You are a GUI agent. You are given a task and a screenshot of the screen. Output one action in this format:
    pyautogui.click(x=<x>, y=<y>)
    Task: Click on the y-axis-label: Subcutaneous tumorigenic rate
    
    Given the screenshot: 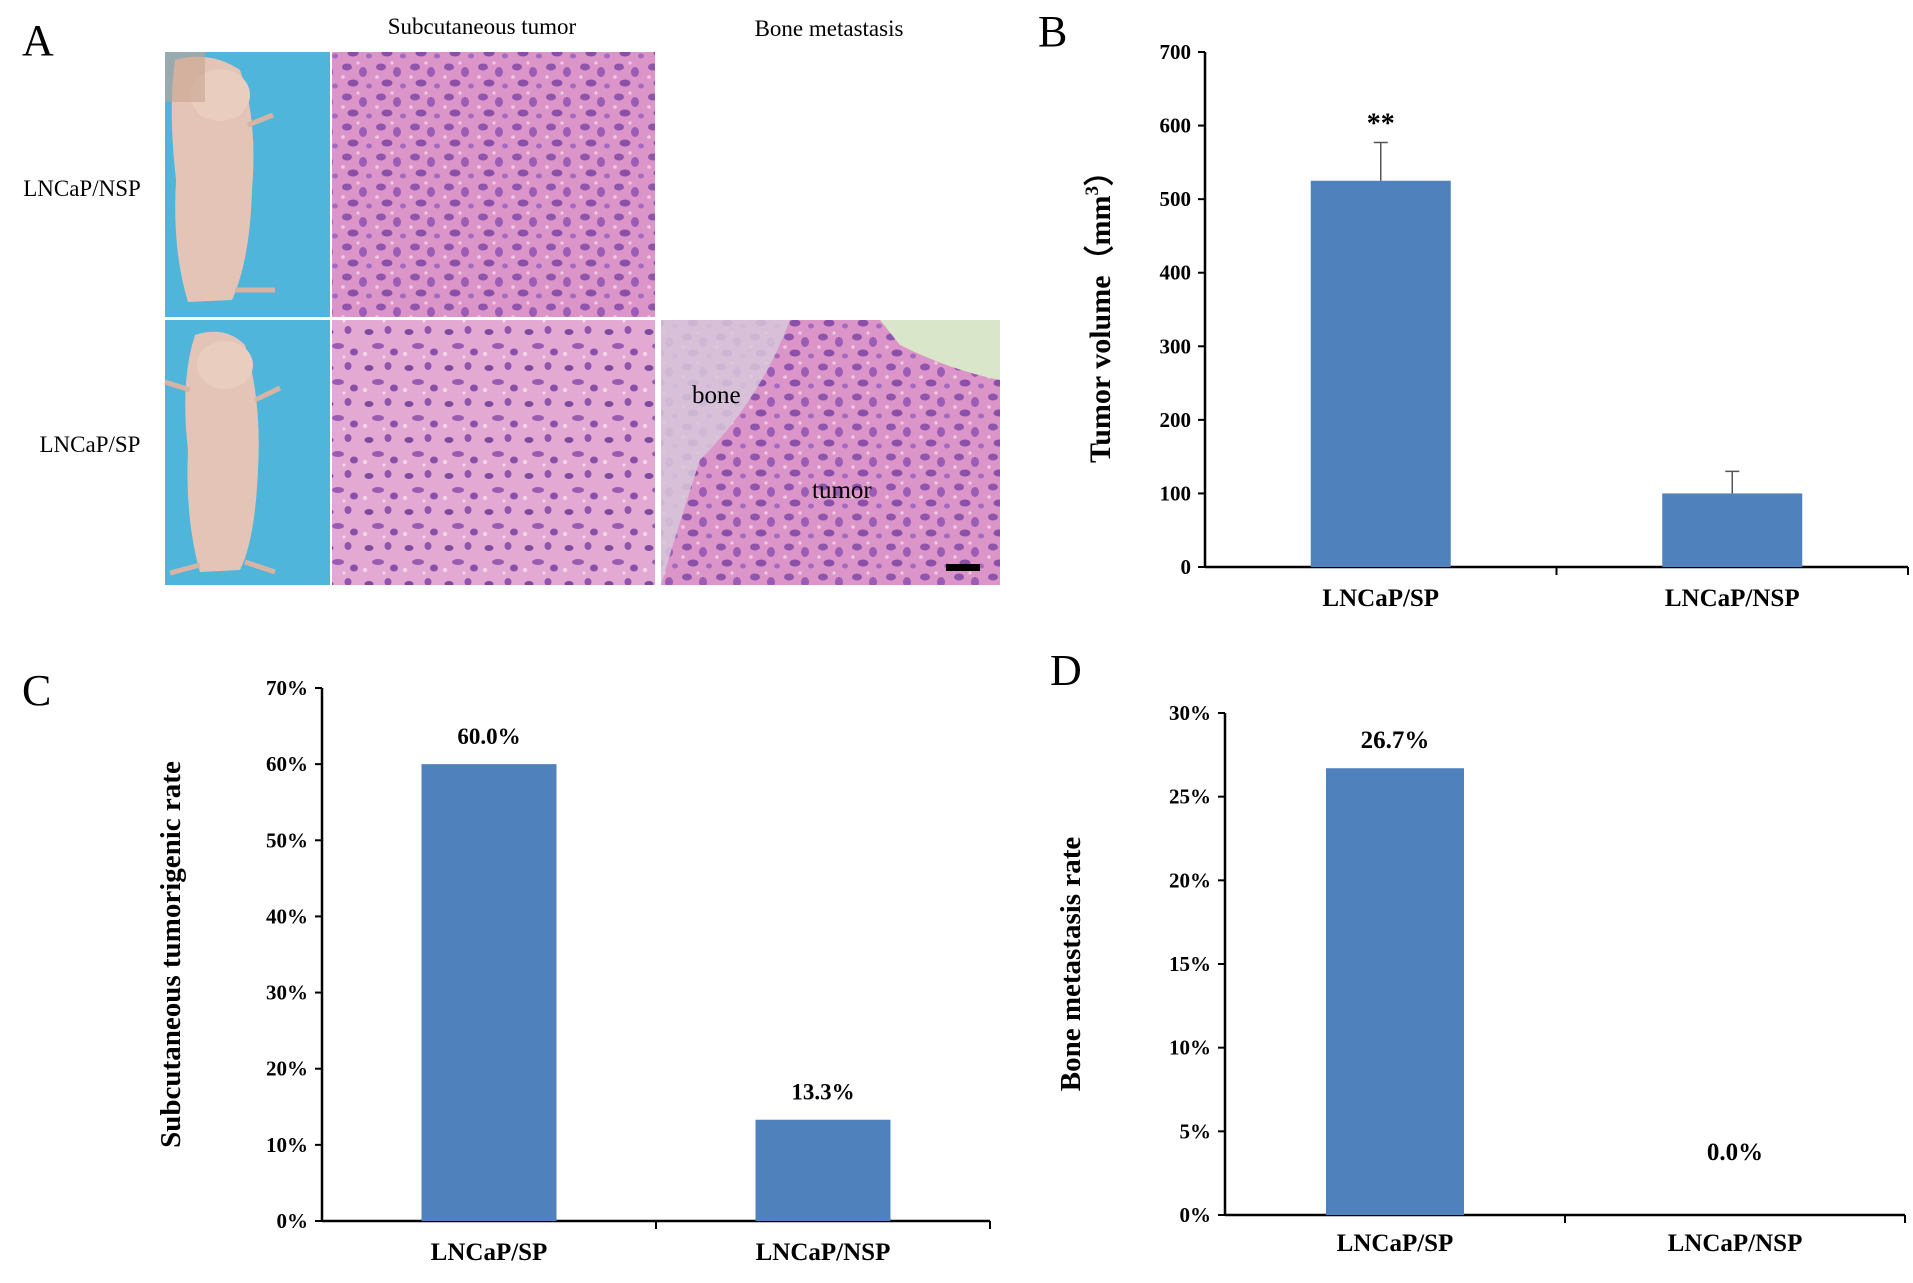 What is the action you would take?
    pyautogui.click(x=171, y=954)
    